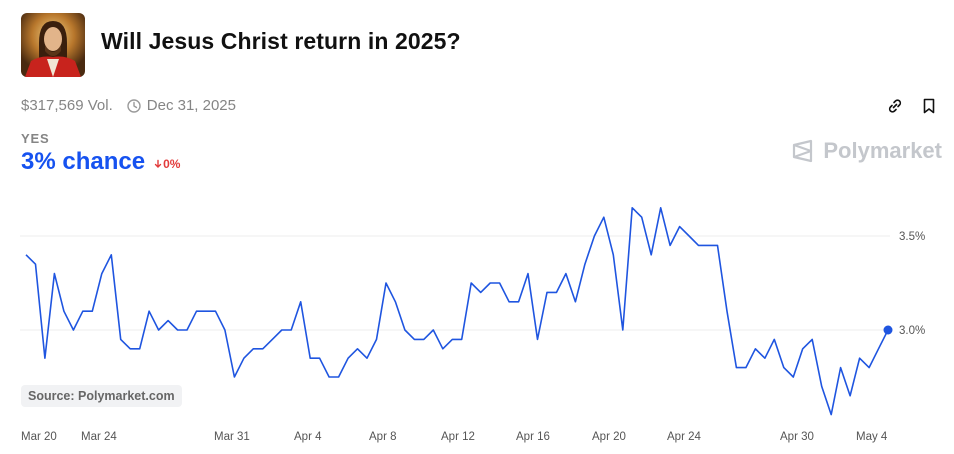 The image size is (954, 454). I want to click on x-tick-label: Apr 12, so click(458, 437).